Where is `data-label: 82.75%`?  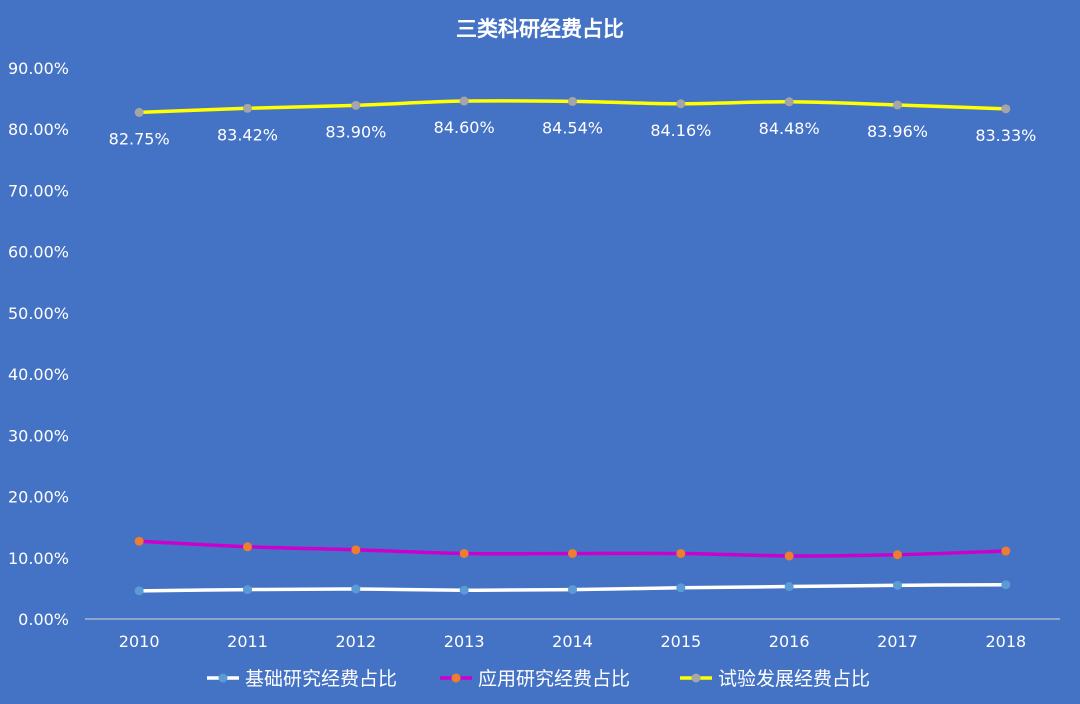 data-label: 82.75% is located at coordinates (139, 138).